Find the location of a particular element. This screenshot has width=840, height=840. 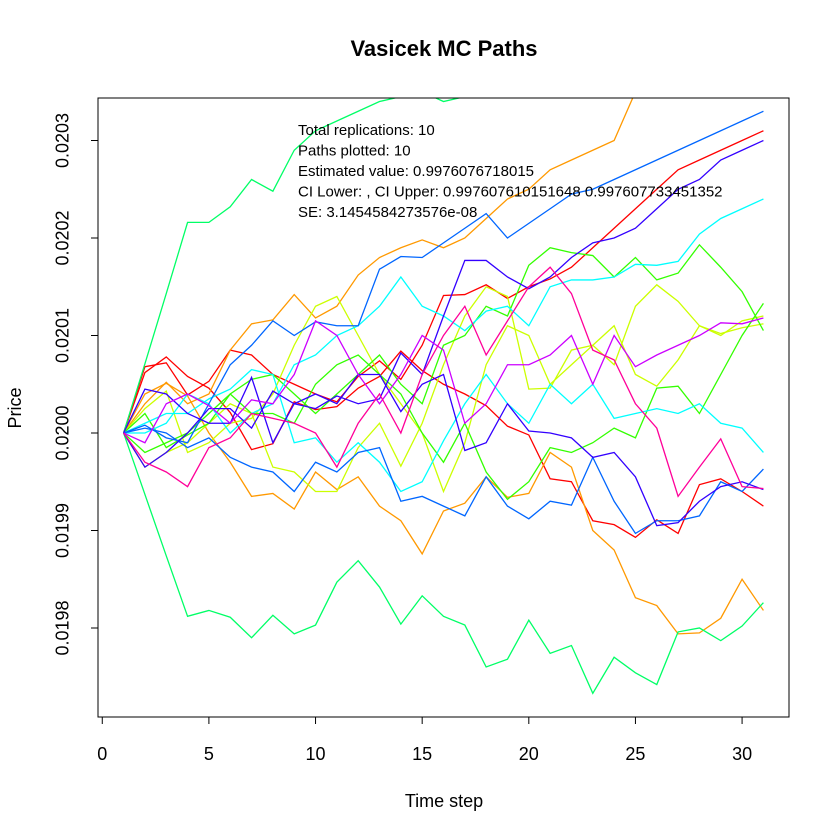

x-tick-label: 10 is located at coordinates (316, 754).